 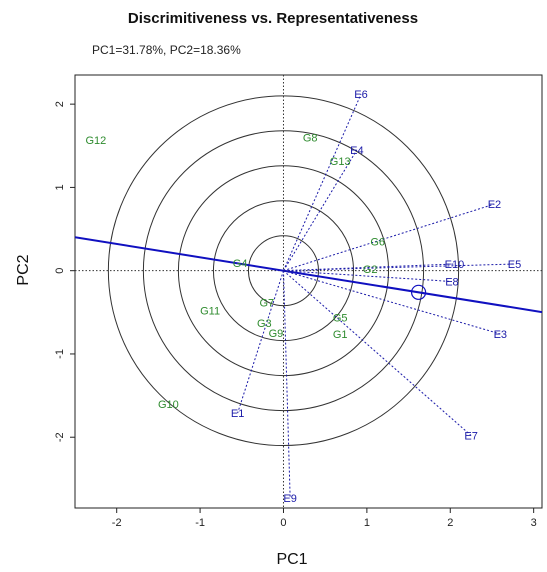 What do you see at coordinates (237, 414) in the screenshot?
I see `environment-label-e1: E1` at bounding box center [237, 414].